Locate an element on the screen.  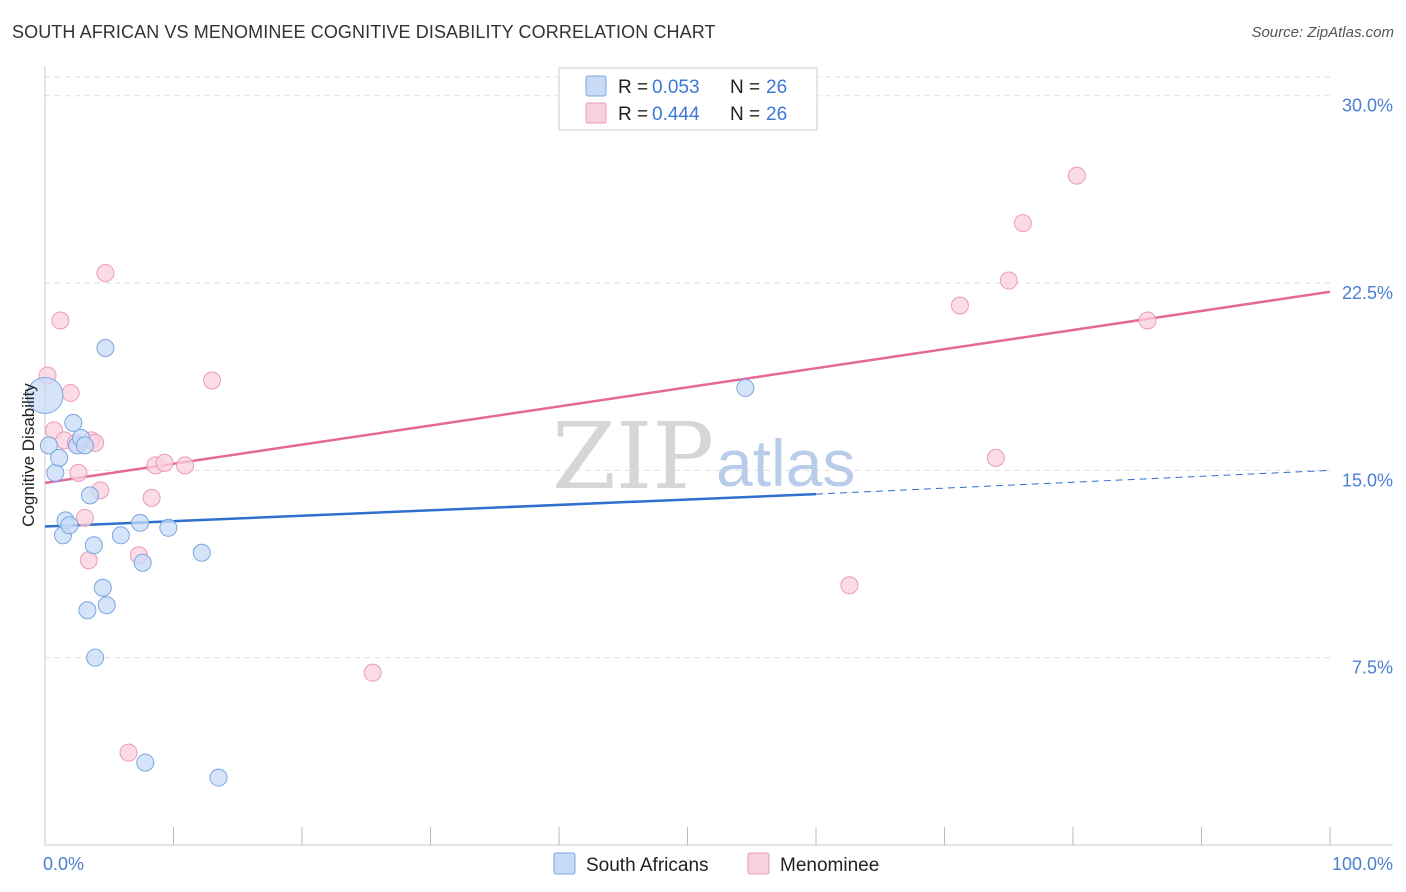
series-legend-swatch-south-africans is located at coordinates (564, 863).